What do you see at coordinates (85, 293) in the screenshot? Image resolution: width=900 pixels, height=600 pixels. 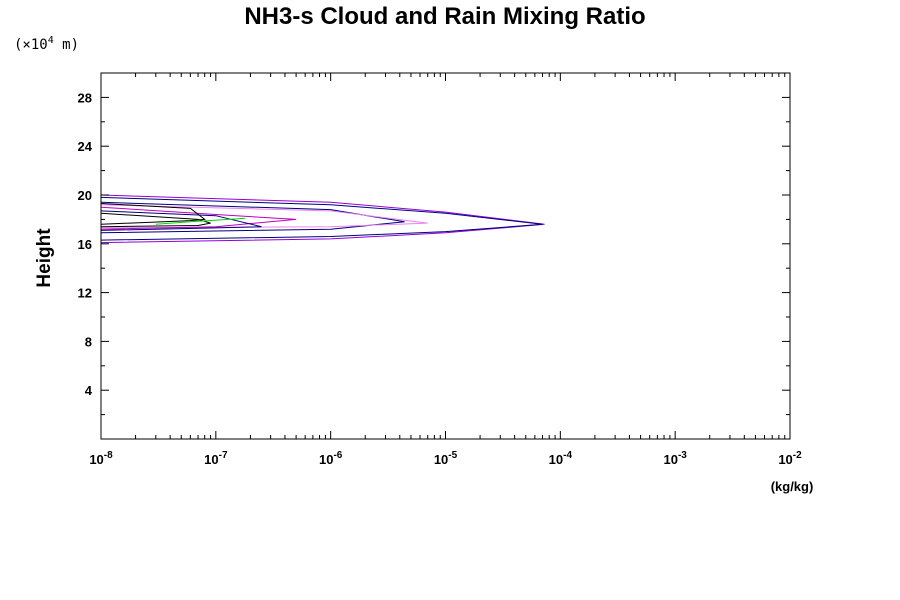 I see `y-tick-label: 12` at bounding box center [85, 293].